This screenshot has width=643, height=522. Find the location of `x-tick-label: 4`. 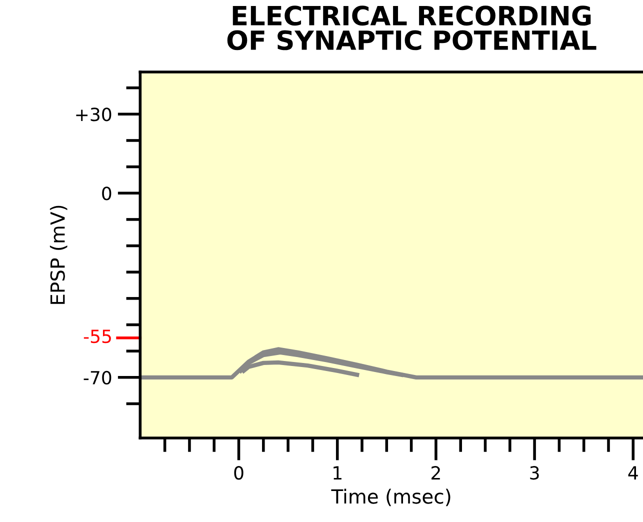

x-tick-label: 4 is located at coordinates (633, 473).